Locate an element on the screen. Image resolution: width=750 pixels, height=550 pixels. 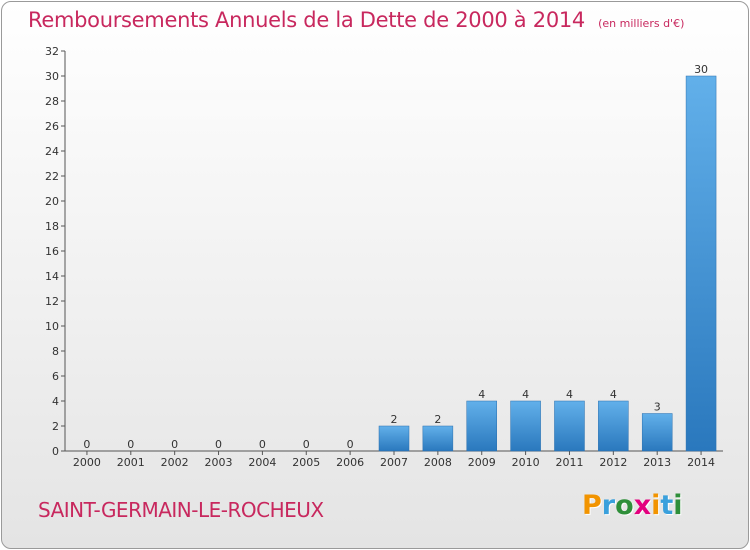
x-tick-label: 2002 is located at coordinates (175, 462).